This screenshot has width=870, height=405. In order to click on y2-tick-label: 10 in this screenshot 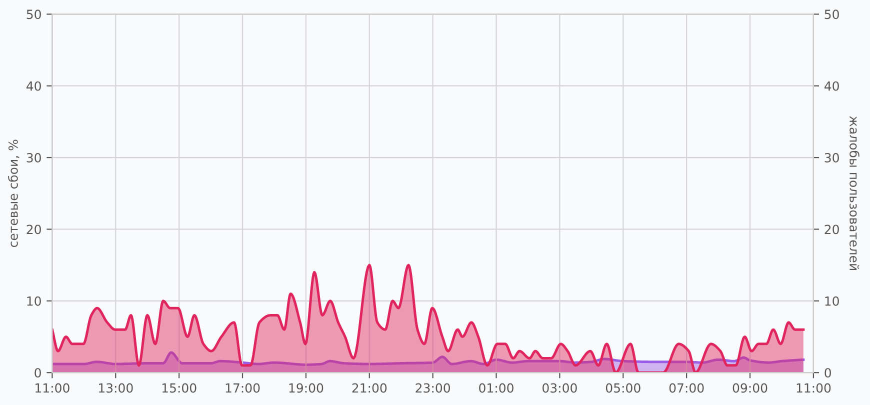, I will do `click(832, 301)`.